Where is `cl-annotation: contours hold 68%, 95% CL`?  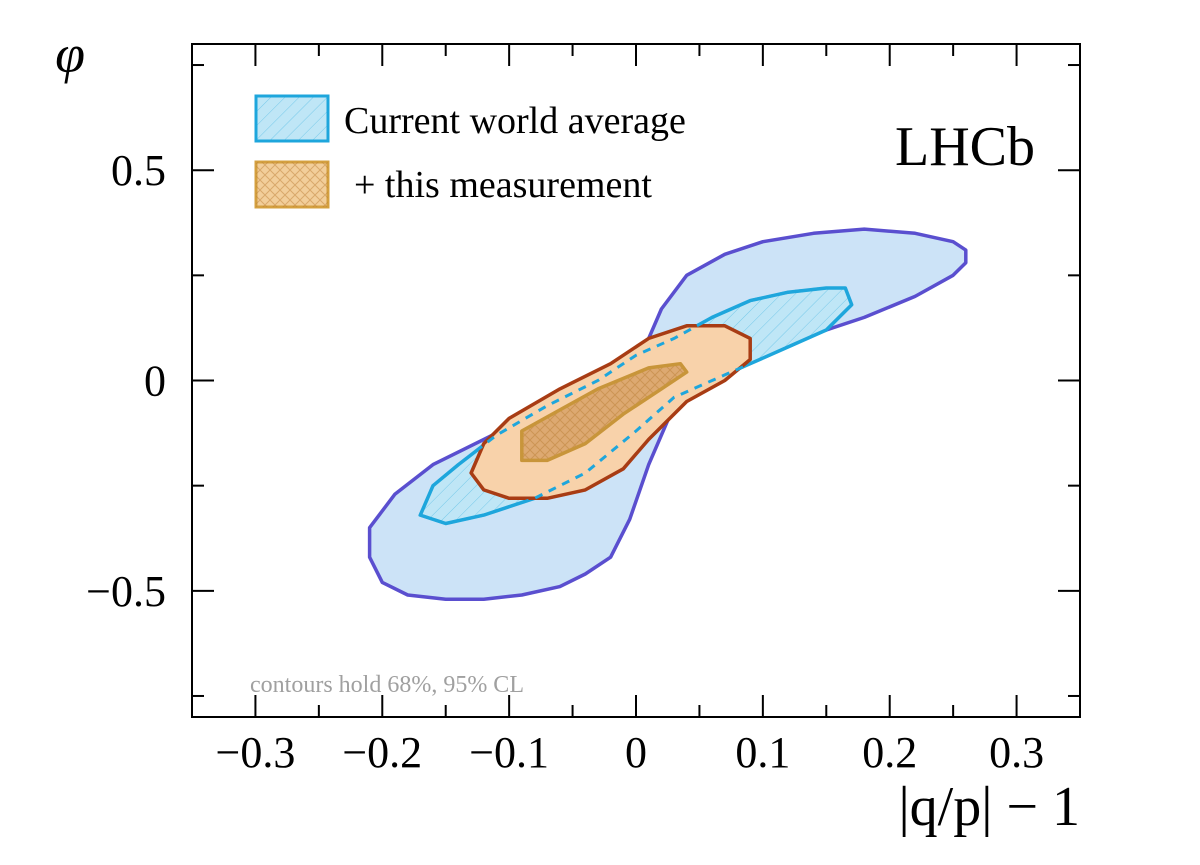 cl-annotation: contours hold 68%, 95% CL is located at coordinates (387, 685).